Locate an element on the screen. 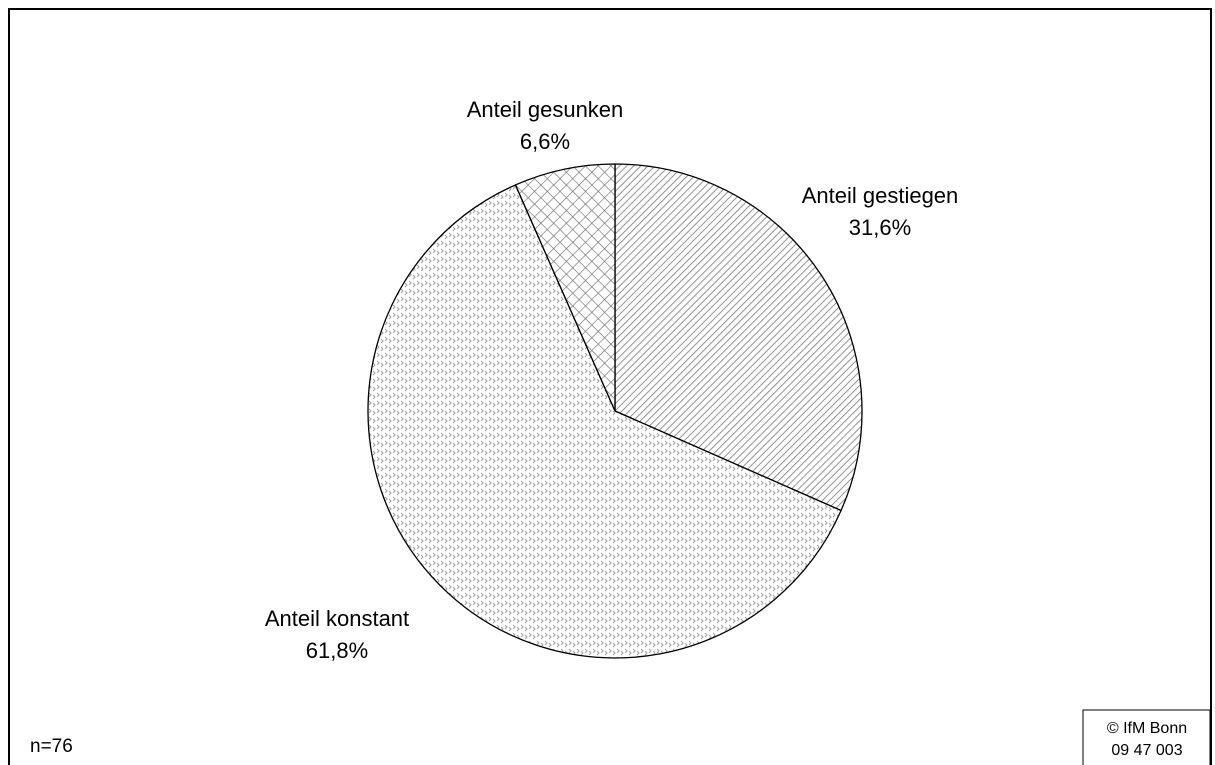 This screenshot has width=1215, height=765. source-box is located at coordinates (1146, 737).